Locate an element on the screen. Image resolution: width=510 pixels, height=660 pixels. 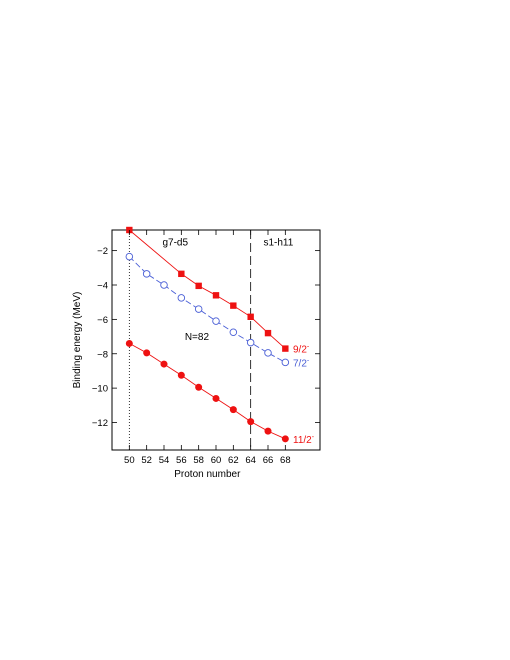
series-label: 9/2- is located at coordinates (301, 350).